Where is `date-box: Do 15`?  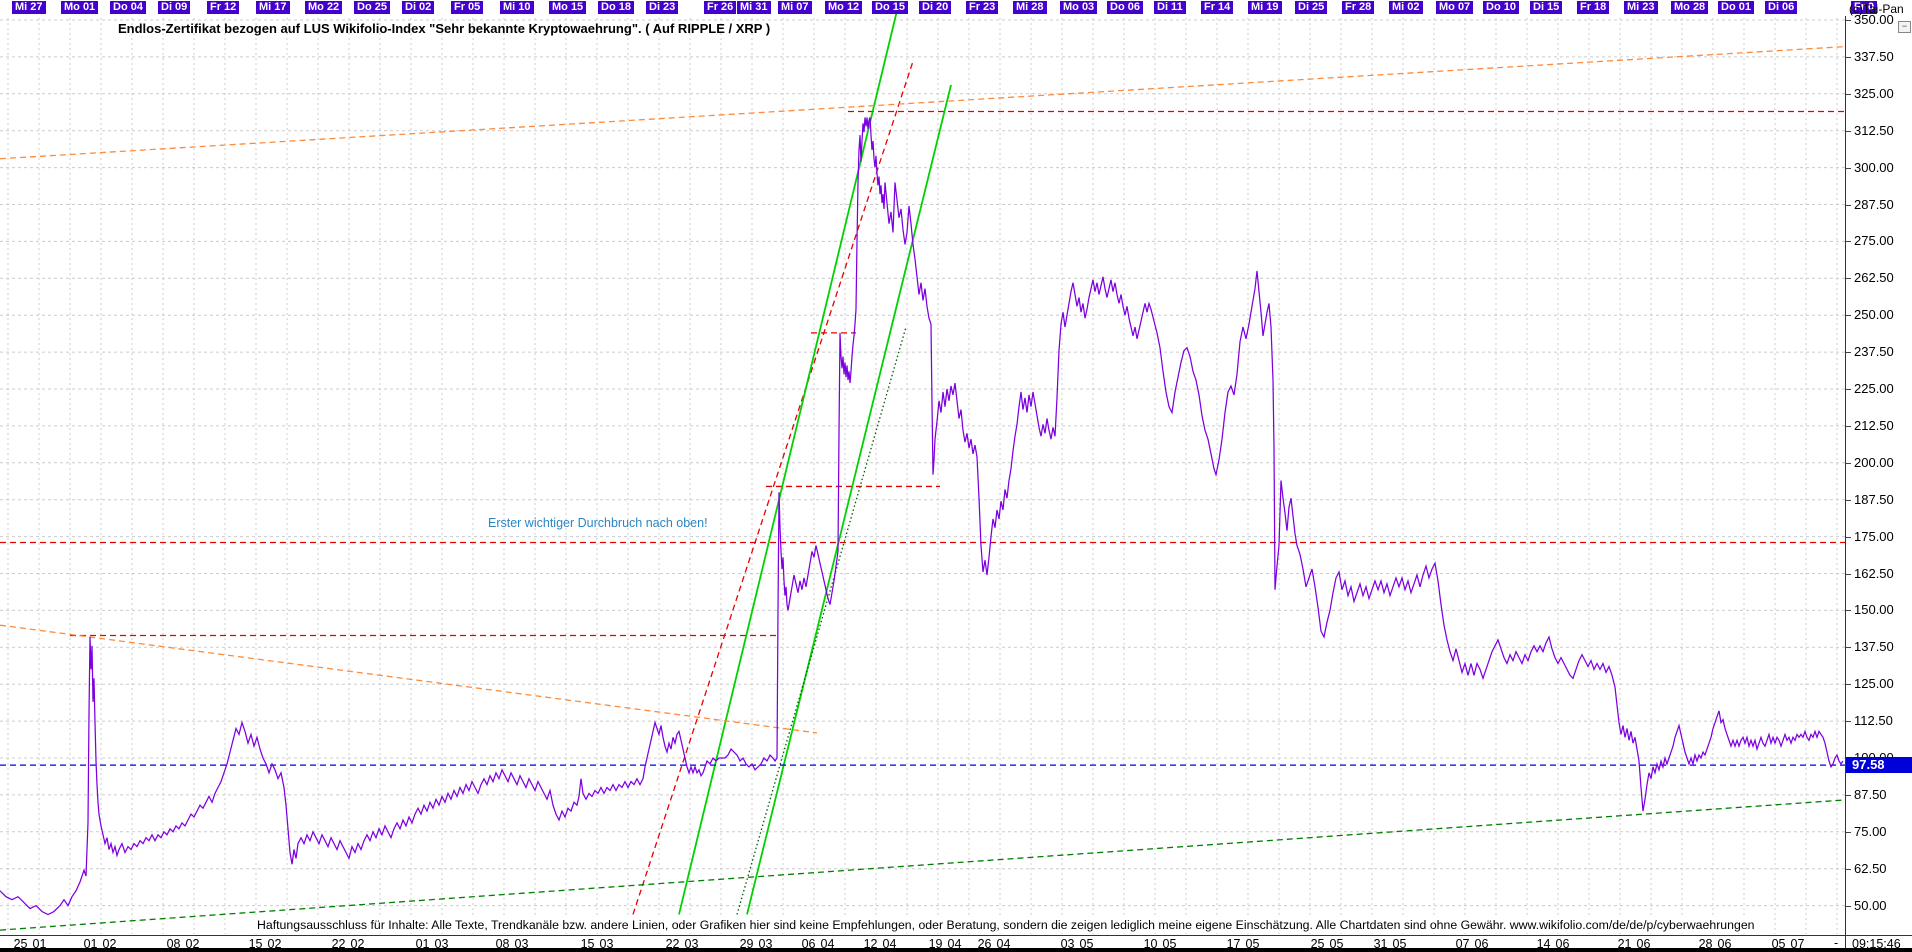 date-box: Do 15 is located at coordinates (890, 7).